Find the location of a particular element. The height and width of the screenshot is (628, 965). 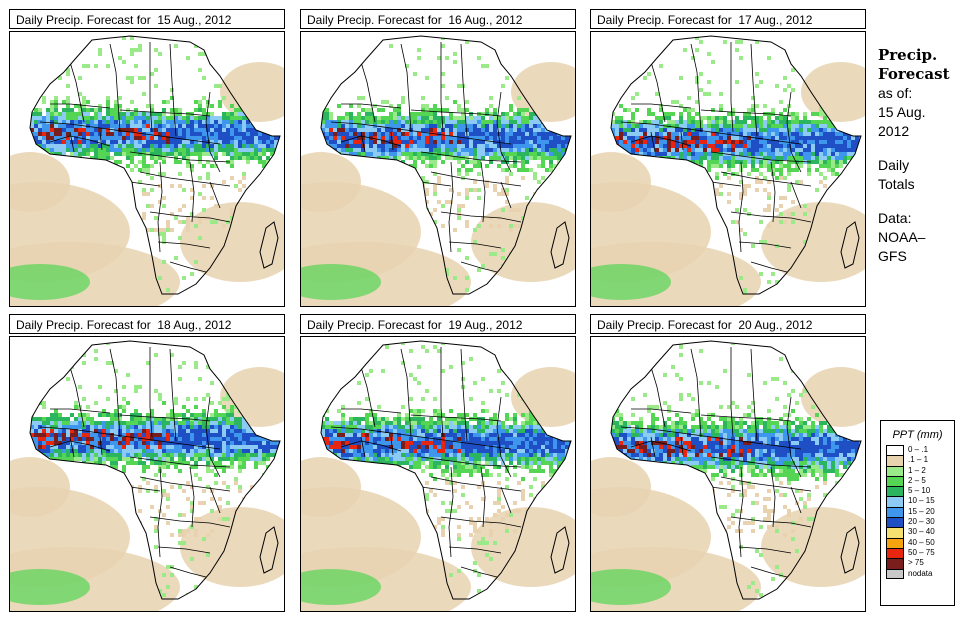

legend-item: 15 – 20 is located at coordinates (920, 512).